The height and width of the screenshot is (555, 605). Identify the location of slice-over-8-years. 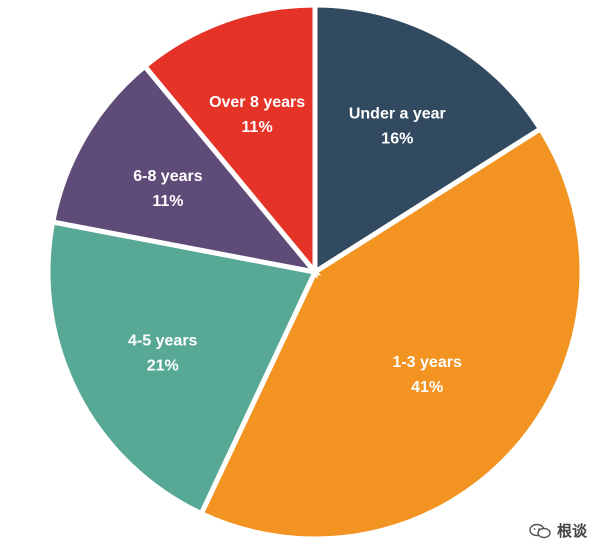
(229, 140).